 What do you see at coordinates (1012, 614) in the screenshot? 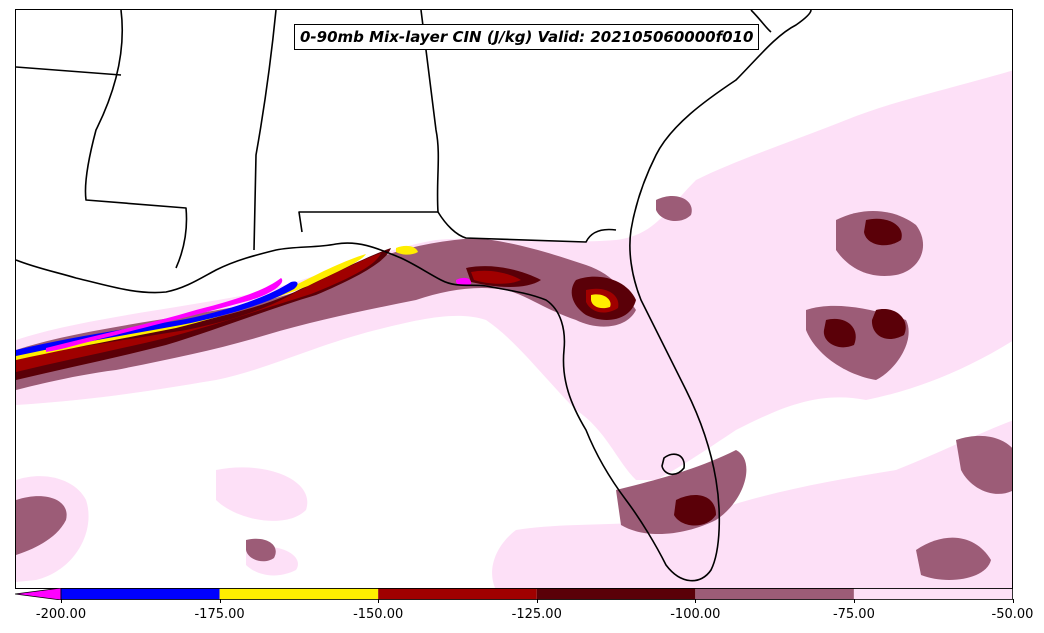
I see `colorbar-tick-label: -50.00` at bounding box center [1012, 614].